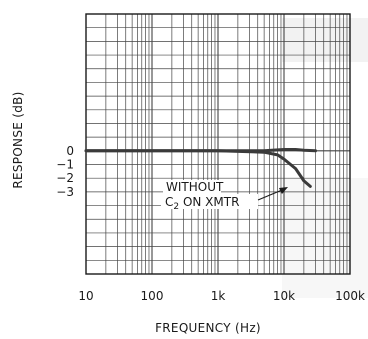 The image size is (368, 339). Describe the element at coordinates (152, 296) in the screenshot. I see `x-tick-label: 100` at that location.